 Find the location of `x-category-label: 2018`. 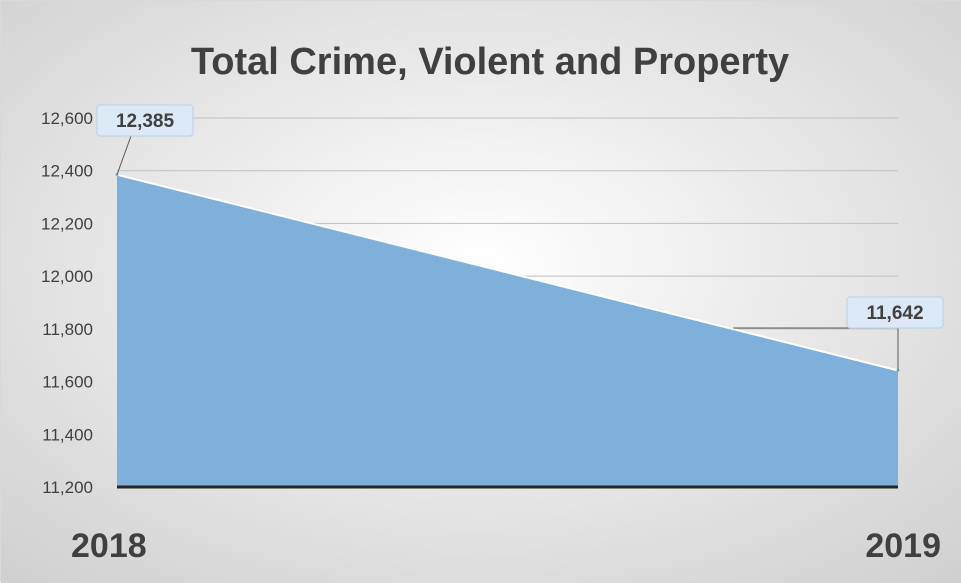

x-category-label: 2018 is located at coordinates (109, 546).